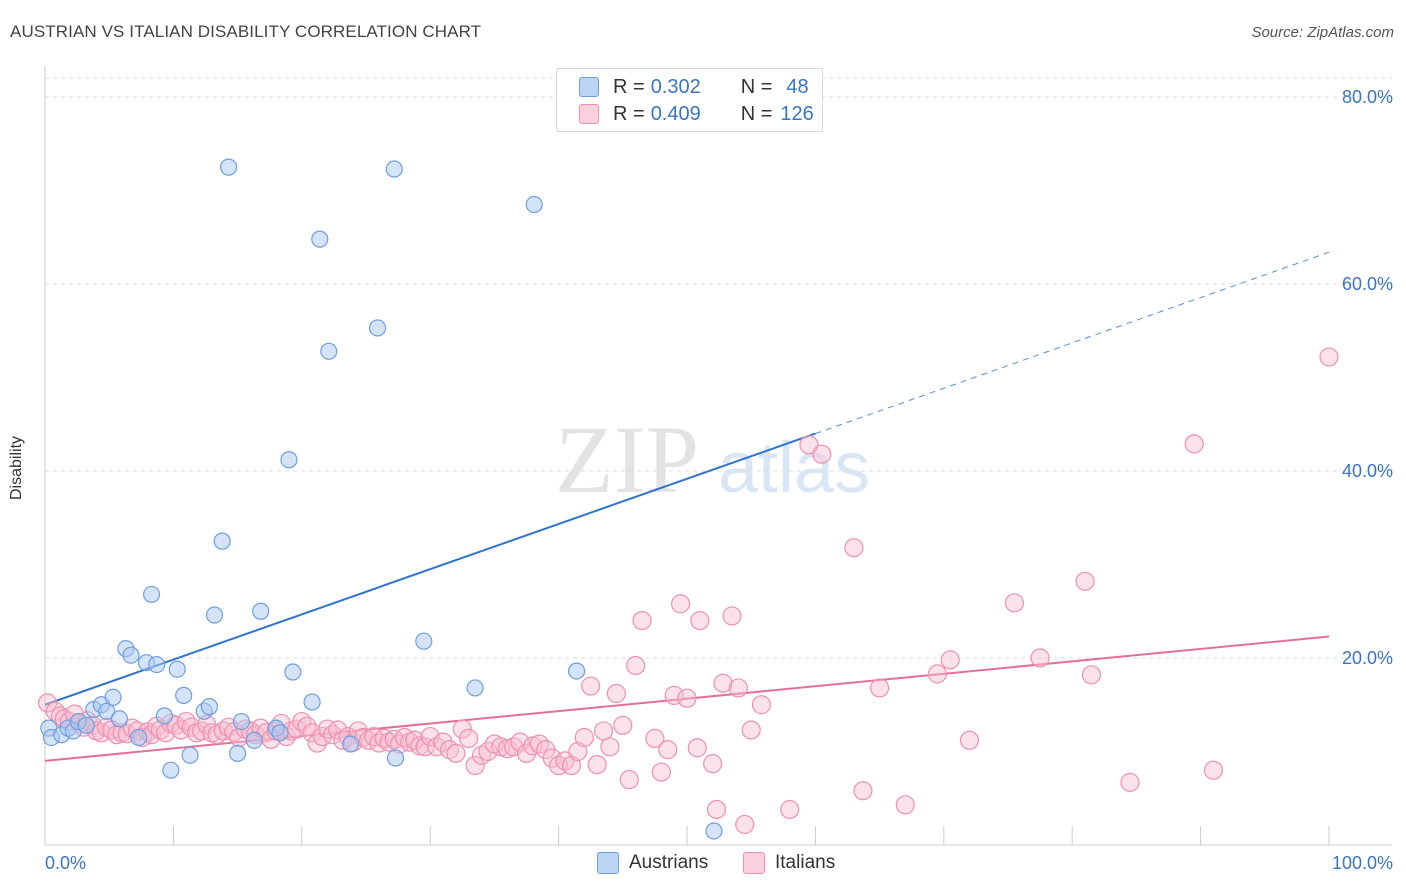 This screenshot has height=892, width=1406. I want to click on legend-r-value: 0.409, so click(675, 113).